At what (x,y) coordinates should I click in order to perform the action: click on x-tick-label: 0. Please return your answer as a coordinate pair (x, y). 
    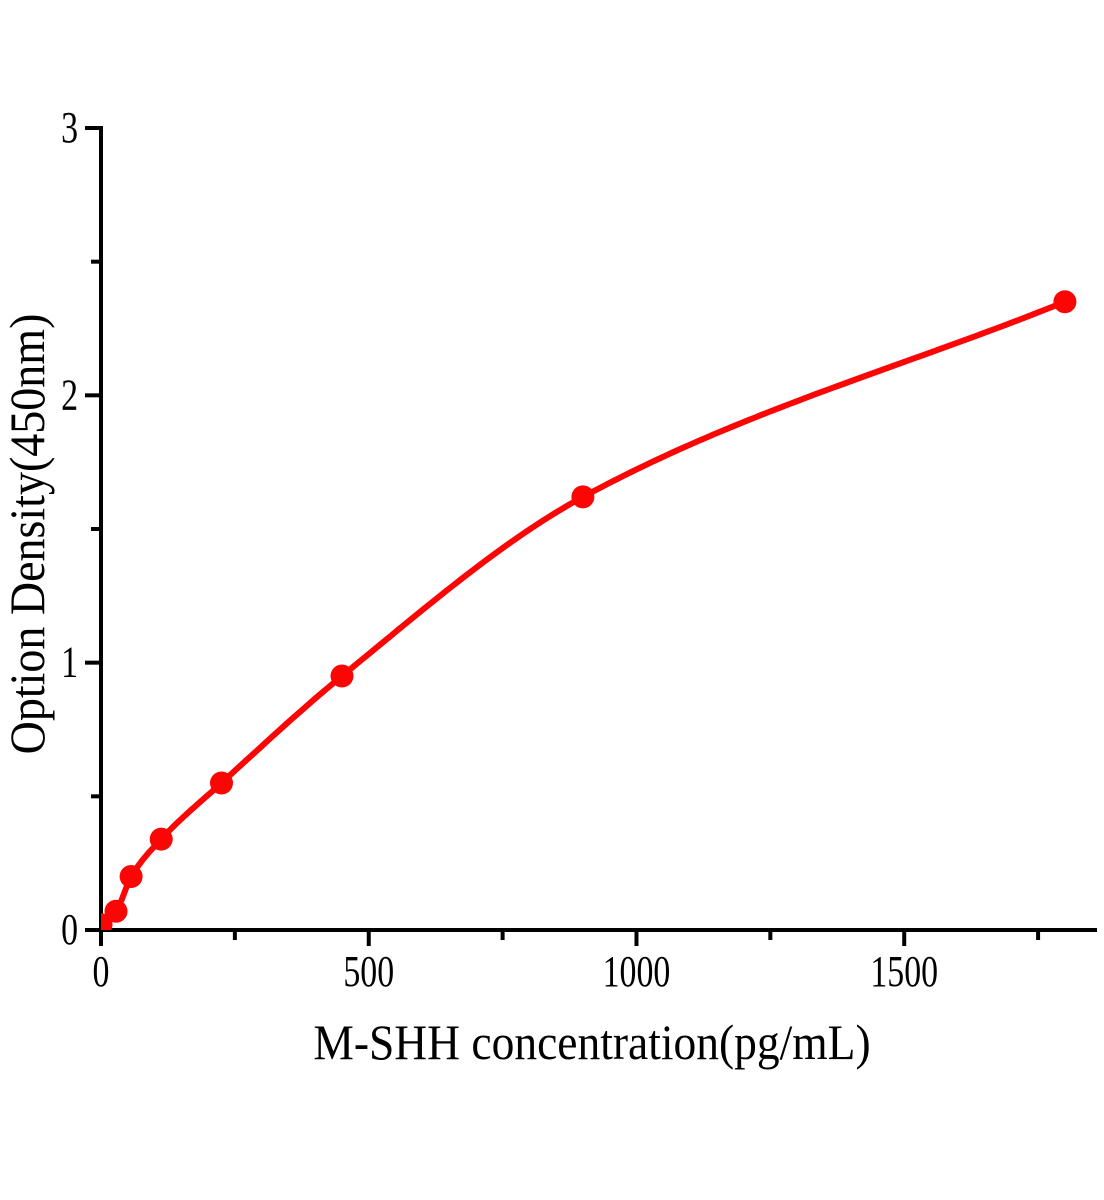
    Looking at the image, I should click on (101, 972).